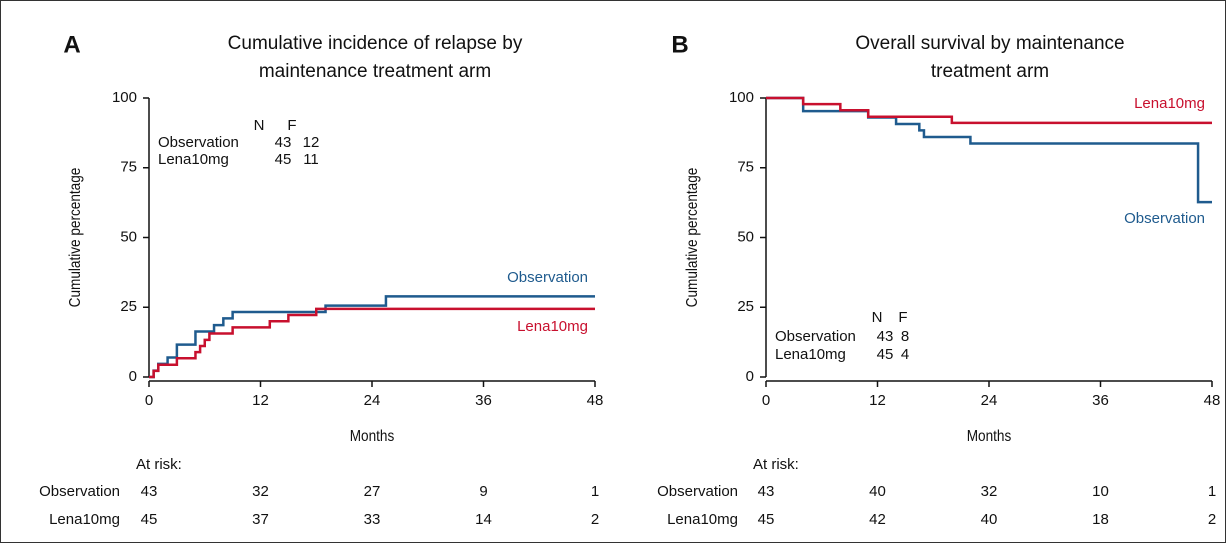 The height and width of the screenshot is (543, 1226). I want to click on at-risk-value: 18, so click(1100, 519).